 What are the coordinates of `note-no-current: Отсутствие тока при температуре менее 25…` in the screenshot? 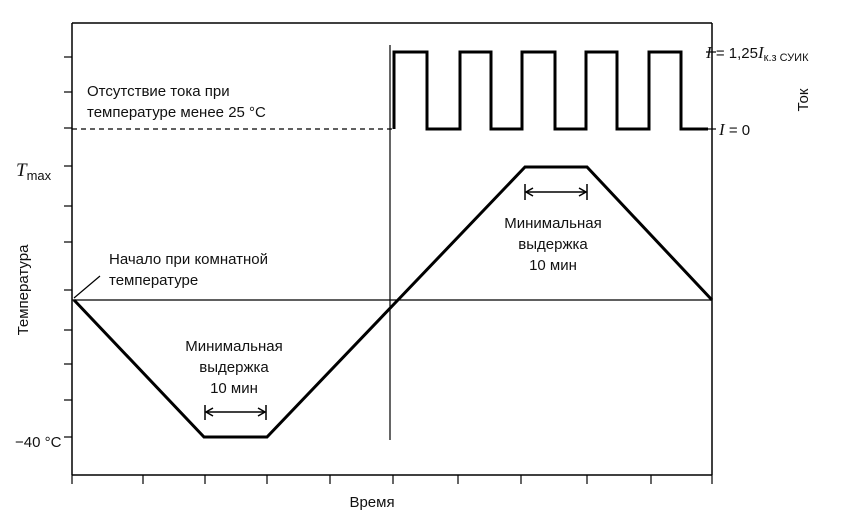 It's located at (176, 102).